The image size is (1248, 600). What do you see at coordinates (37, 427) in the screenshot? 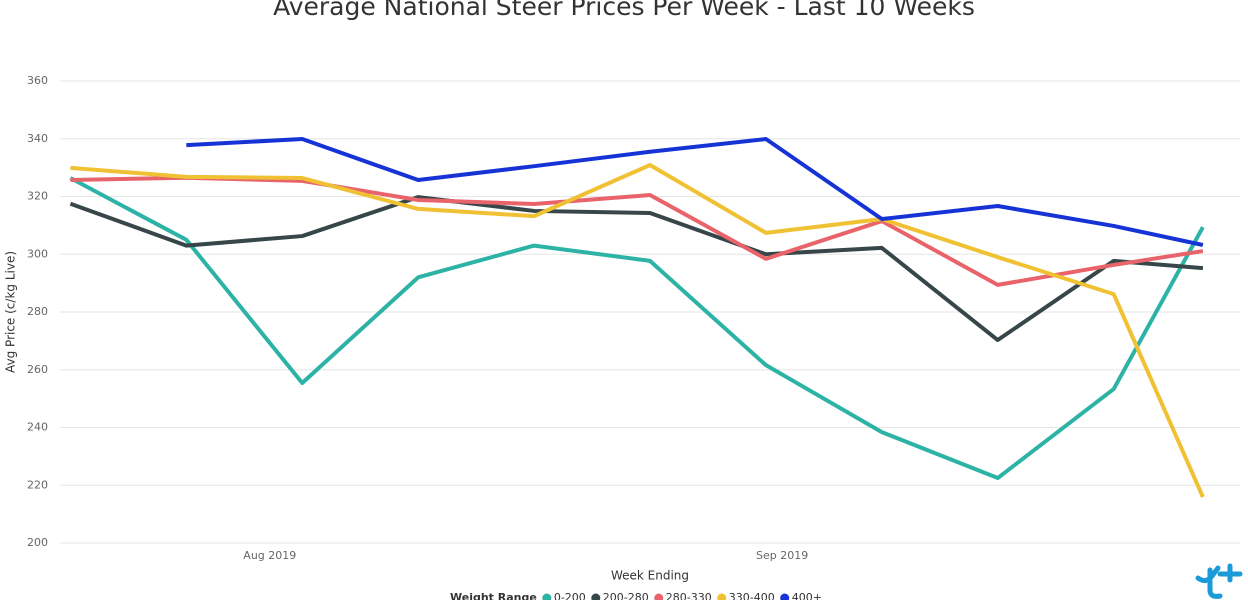
I see `y-tick-label: 240` at bounding box center [37, 427].